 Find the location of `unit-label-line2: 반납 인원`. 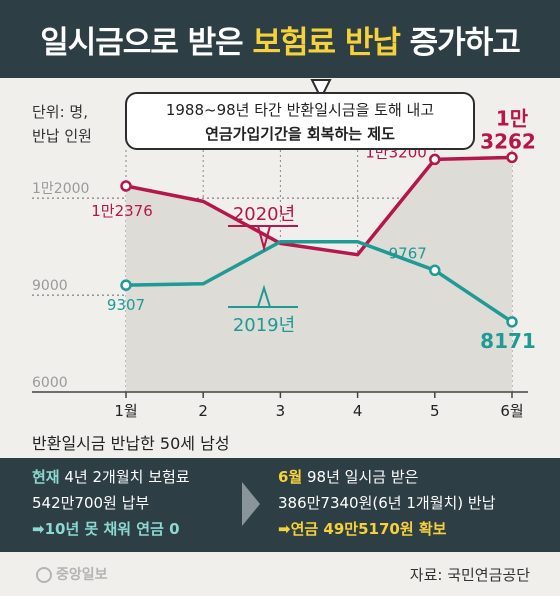

unit-label-line2: 반납 인원 is located at coordinates (62, 136).